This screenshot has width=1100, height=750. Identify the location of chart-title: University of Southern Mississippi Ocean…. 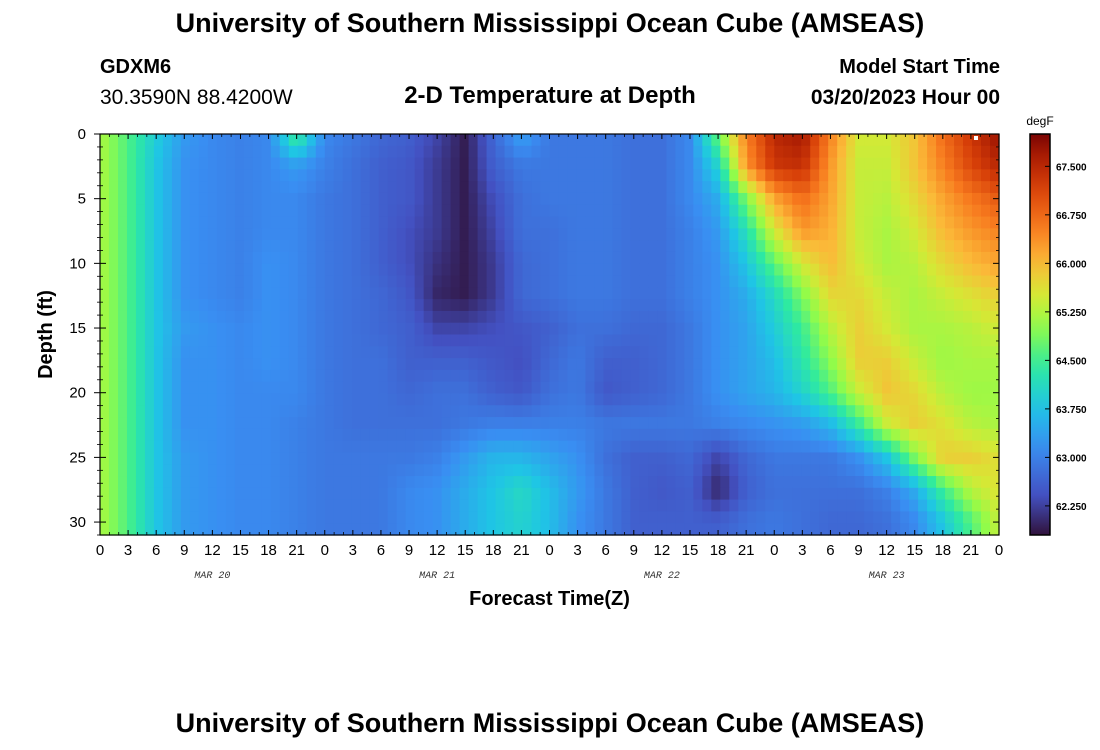
(550, 23).